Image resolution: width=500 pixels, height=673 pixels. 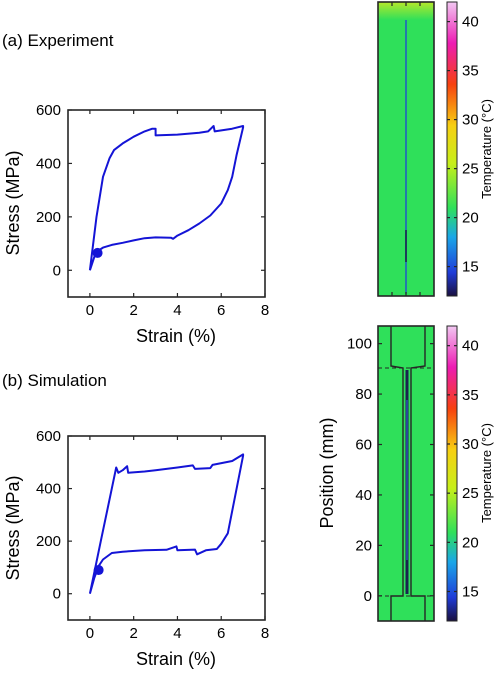 I want to click on image-frame, so click(x=406, y=473).